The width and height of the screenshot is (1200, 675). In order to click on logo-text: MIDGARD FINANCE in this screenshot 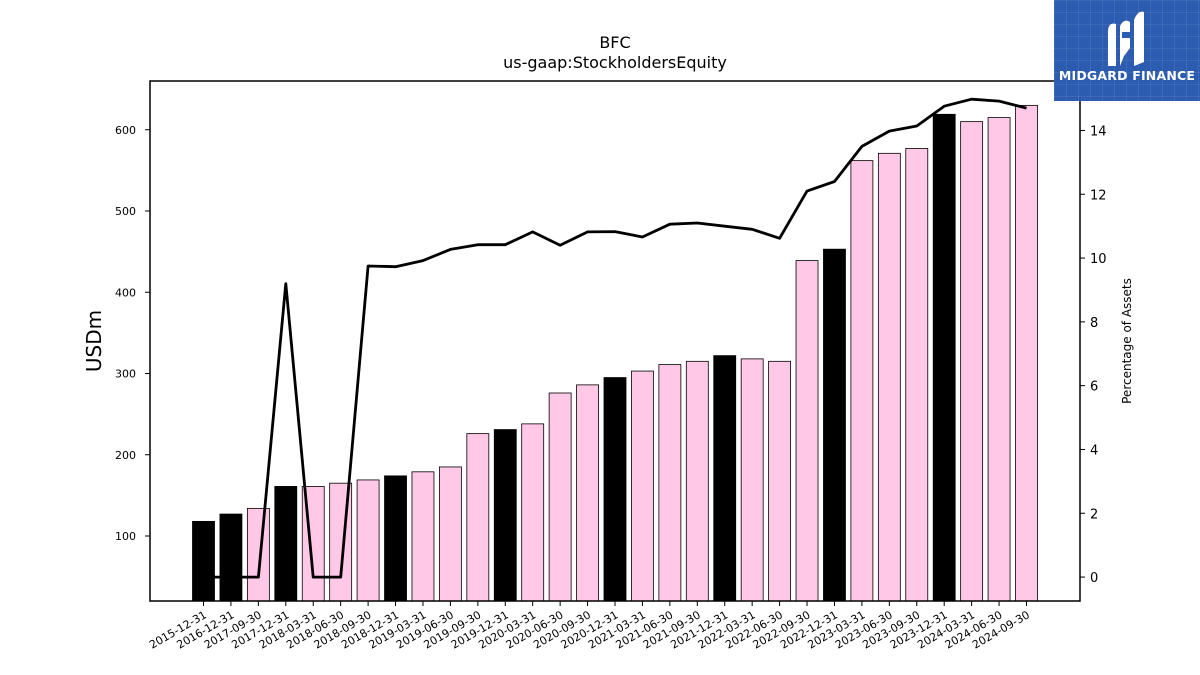, I will do `click(1127, 75)`.